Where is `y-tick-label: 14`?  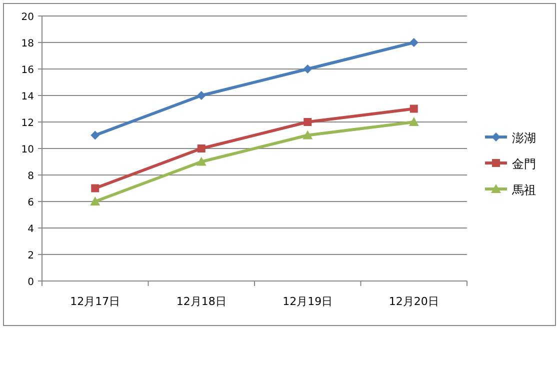 y-tick-label: 14 is located at coordinates (27, 97).